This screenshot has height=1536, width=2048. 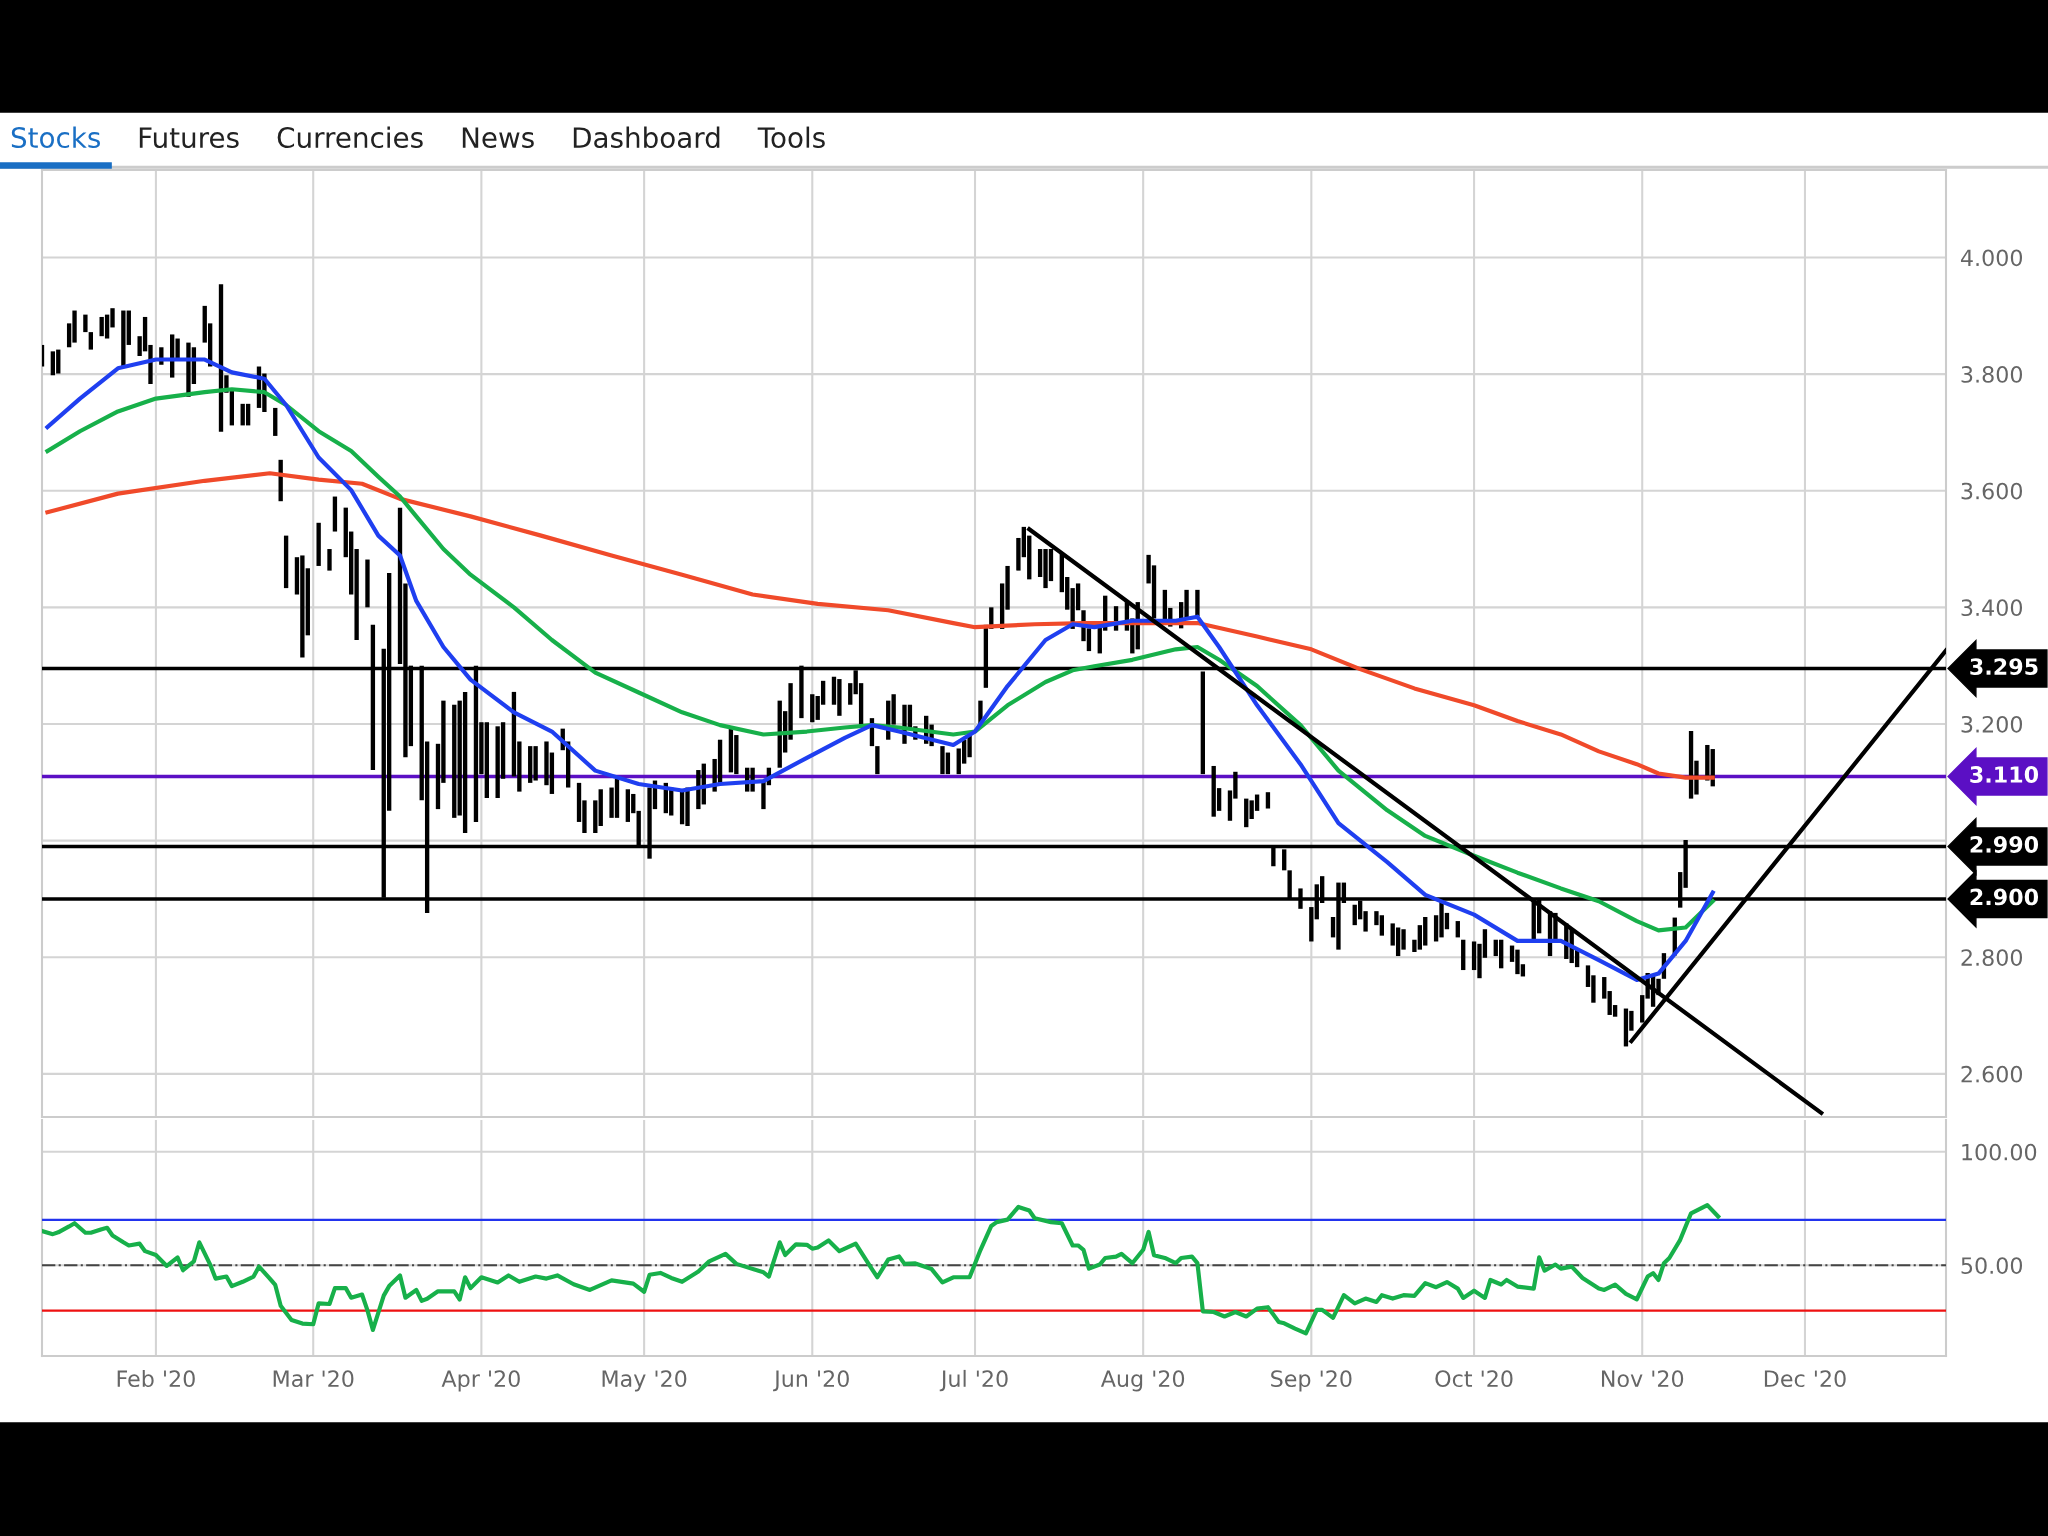 I want to click on y-tick-label: 3.800, so click(x=1992, y=374).